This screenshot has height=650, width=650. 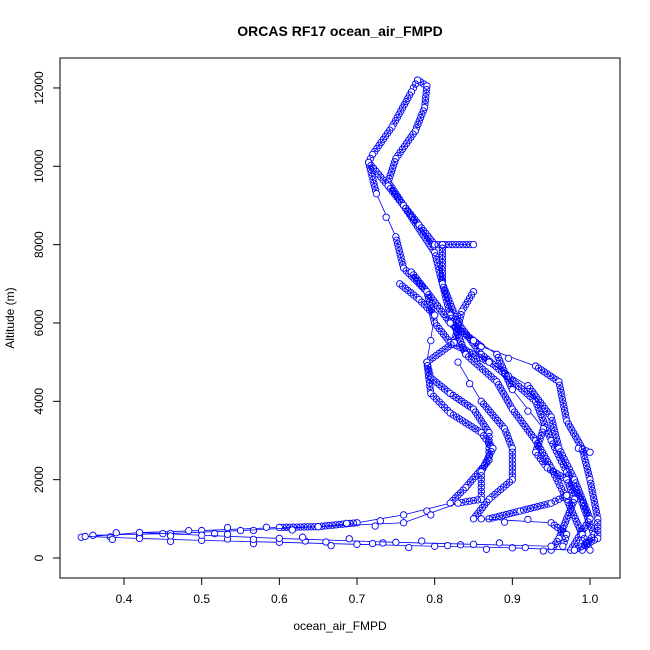 What do you see at coordinates (39, 401) in the screenshot?
I see `y-tick-label: 4000` at bounding box center [39, 401].